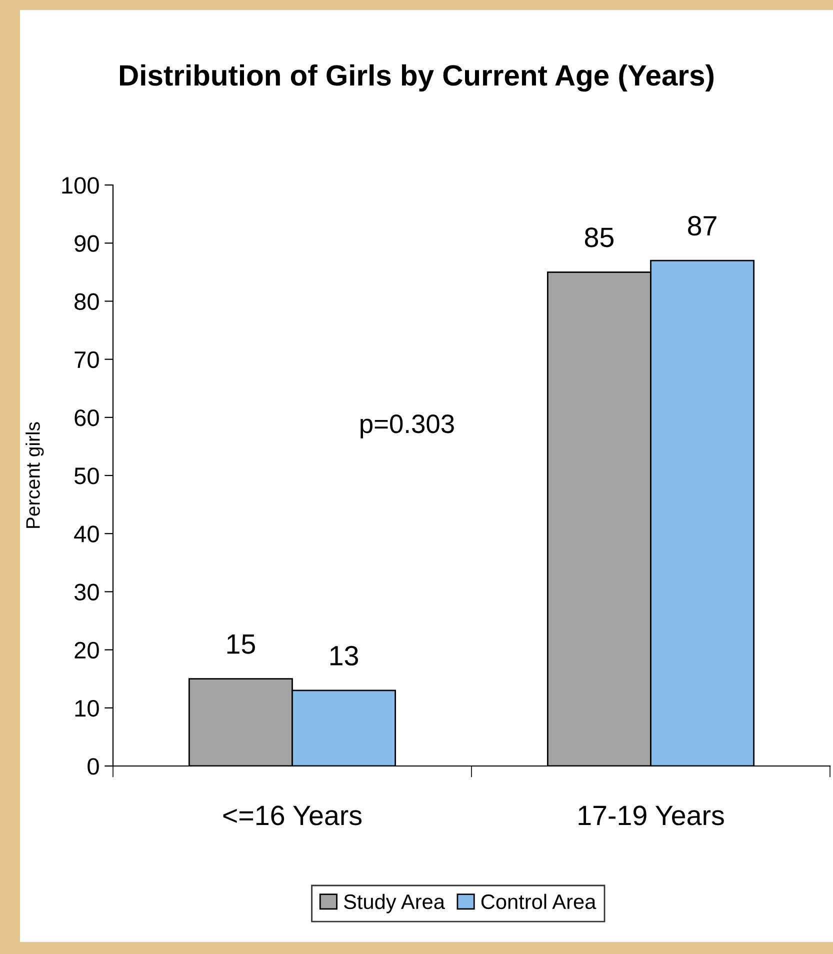  Describe the element at coordinates (86, 534) in the screenshot. I see `y-tick-label: 40` at that location.